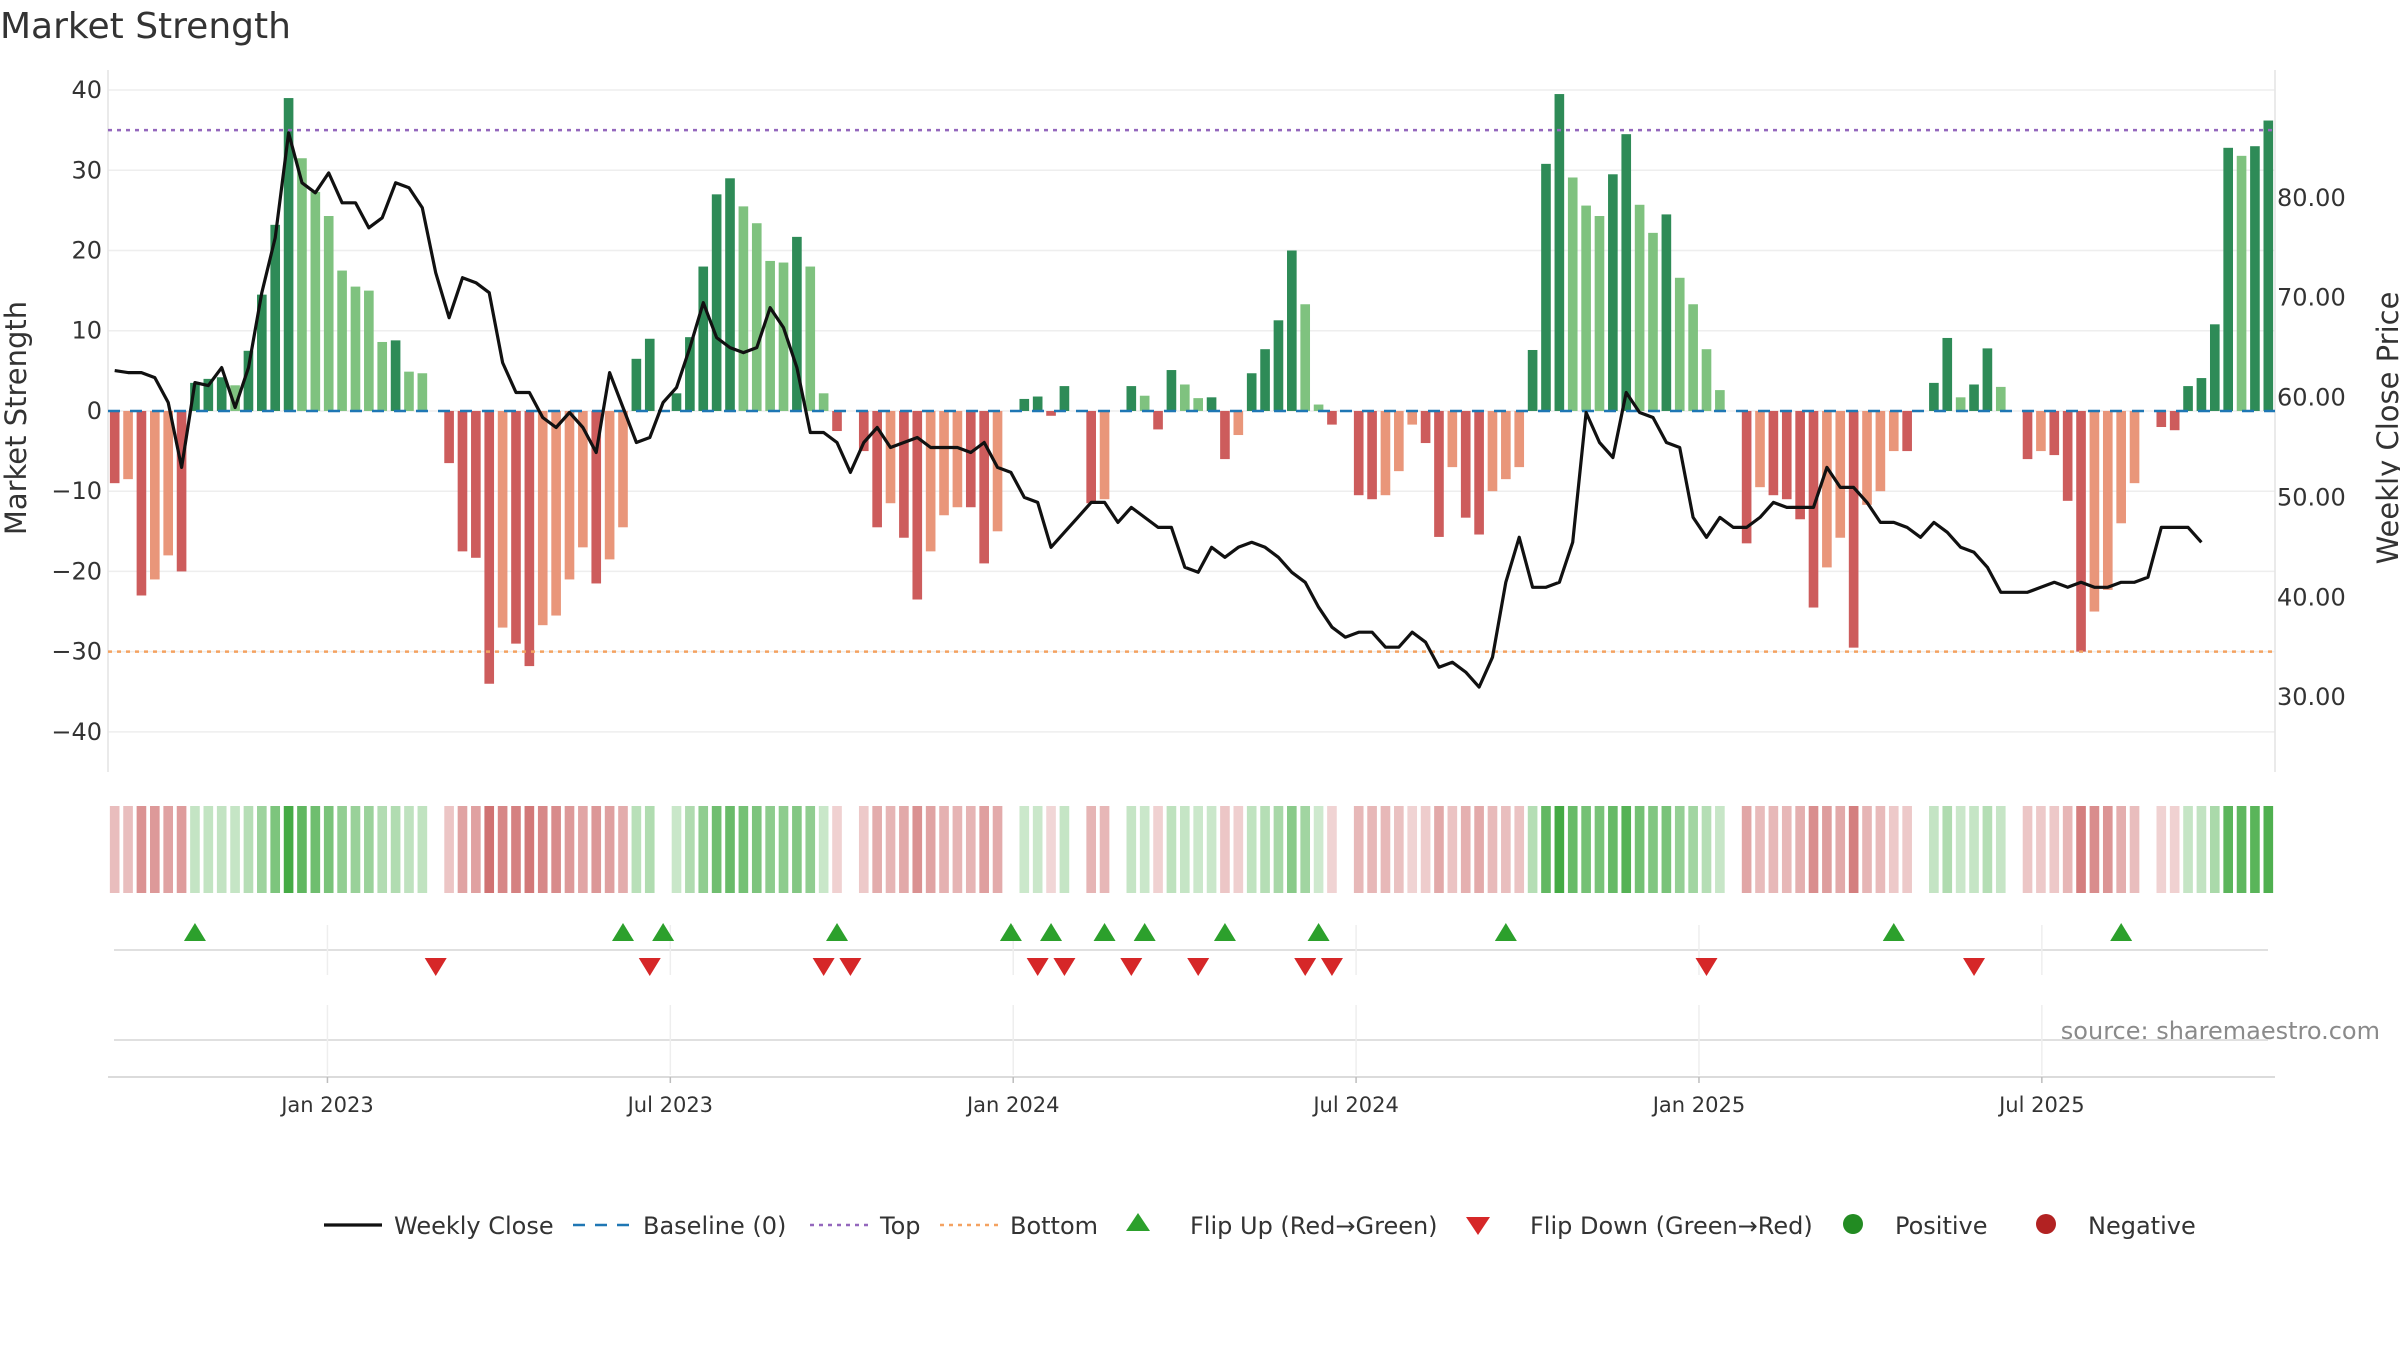 The image size is (2400, 1350). What do you see at coordinates (900, 1226) in the screenshot?
I see `legend-label: Top` at bounding box center [900, 1226].